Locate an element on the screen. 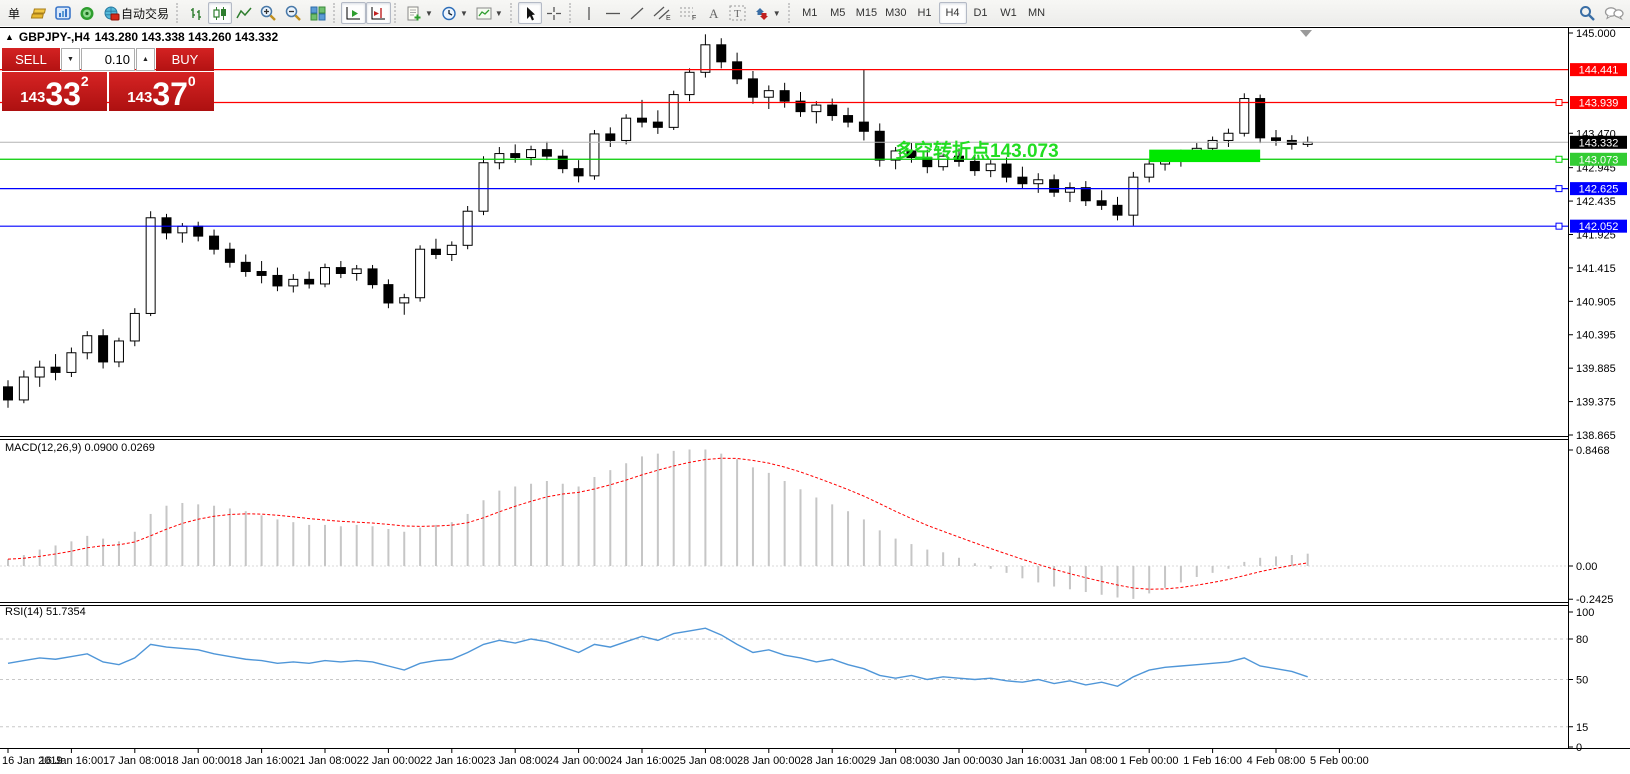  chart-shift-icon is located at coordinates (378, 12).